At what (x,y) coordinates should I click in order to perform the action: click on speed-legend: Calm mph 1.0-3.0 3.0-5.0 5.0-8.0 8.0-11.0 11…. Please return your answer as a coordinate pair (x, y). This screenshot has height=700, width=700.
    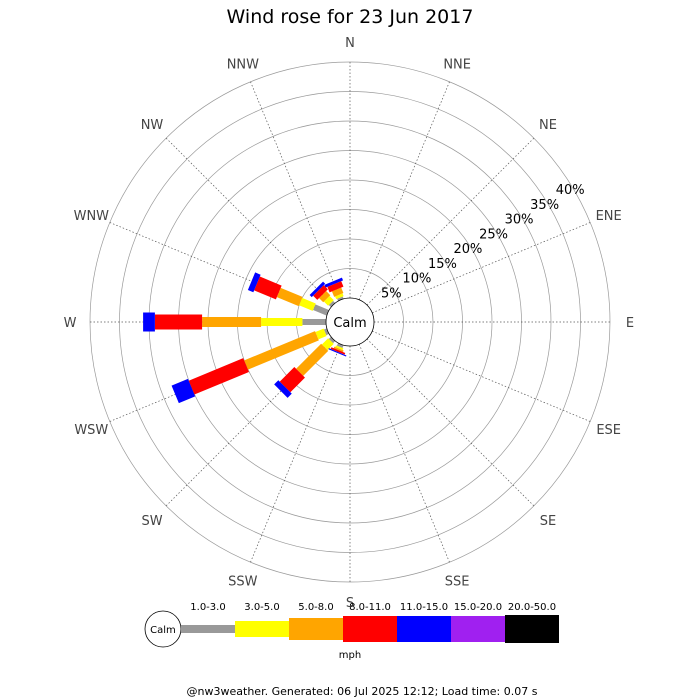
    Looking at the image, I should click on (351, 631).